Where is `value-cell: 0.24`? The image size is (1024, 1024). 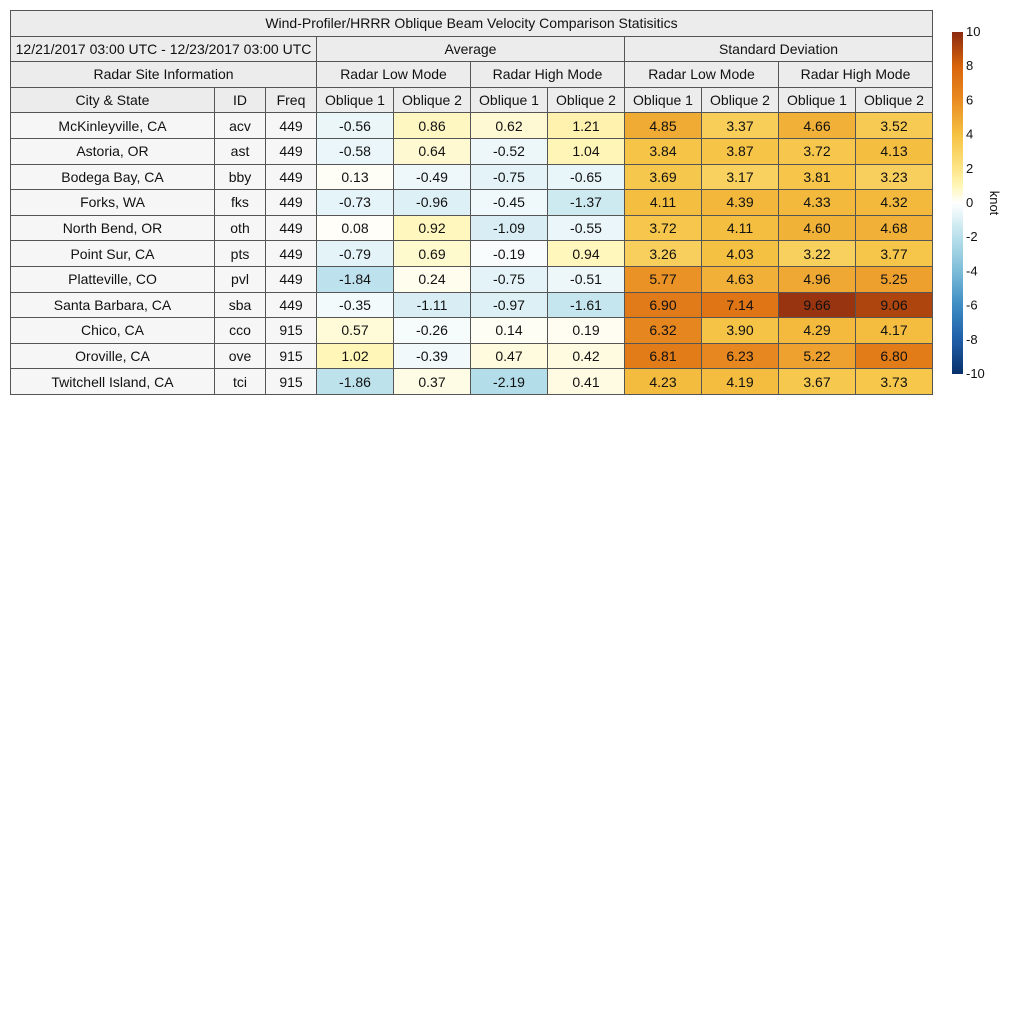
value-cell: 0.24 is located at coordinates (432, 279).